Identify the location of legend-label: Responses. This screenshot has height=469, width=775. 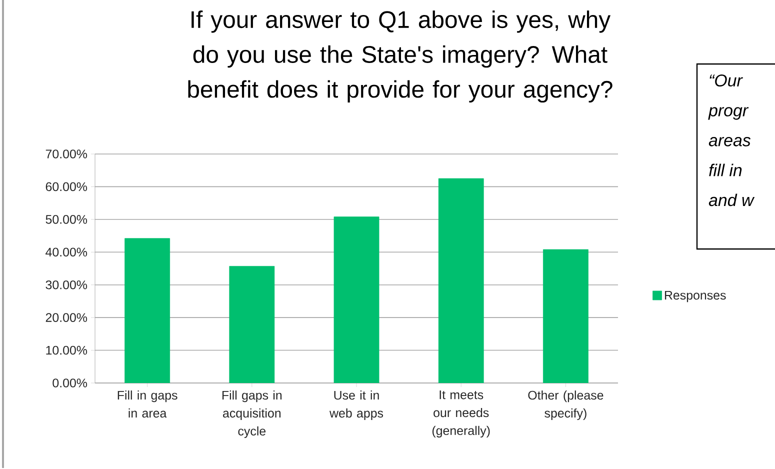
(695, 296).